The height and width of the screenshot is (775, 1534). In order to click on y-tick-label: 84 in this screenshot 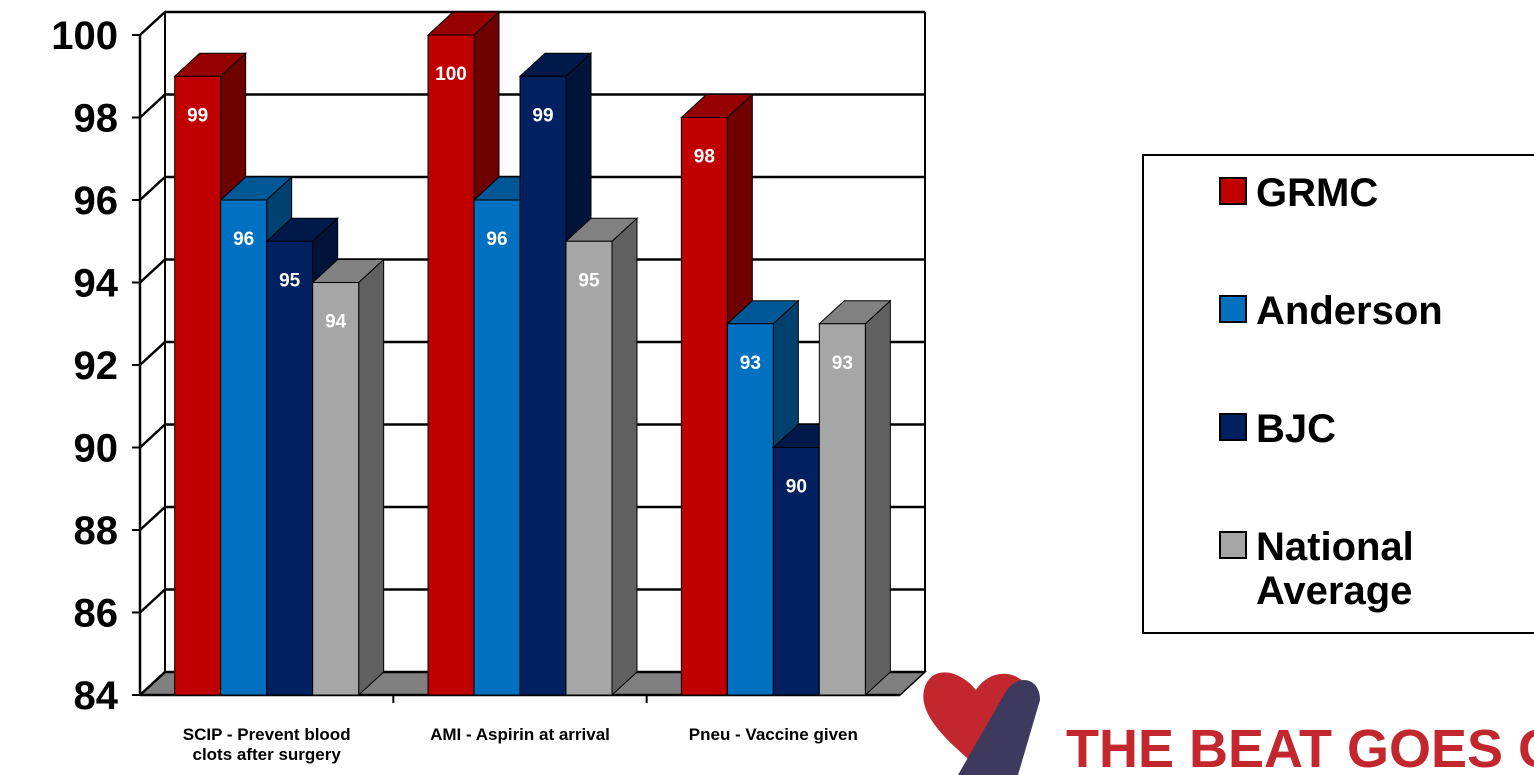, I will do `click(96, 696)`.